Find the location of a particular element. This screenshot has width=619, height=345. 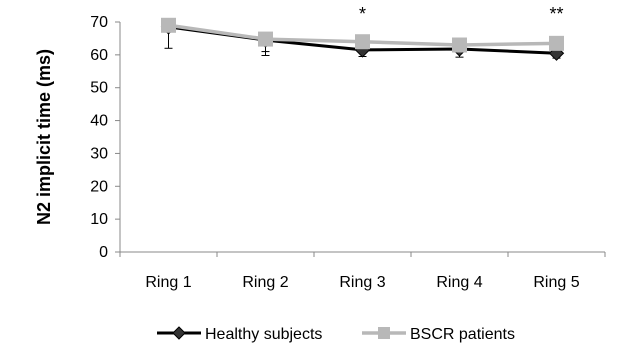

y-tick-label: 40 is located at coordinates (99, 121).